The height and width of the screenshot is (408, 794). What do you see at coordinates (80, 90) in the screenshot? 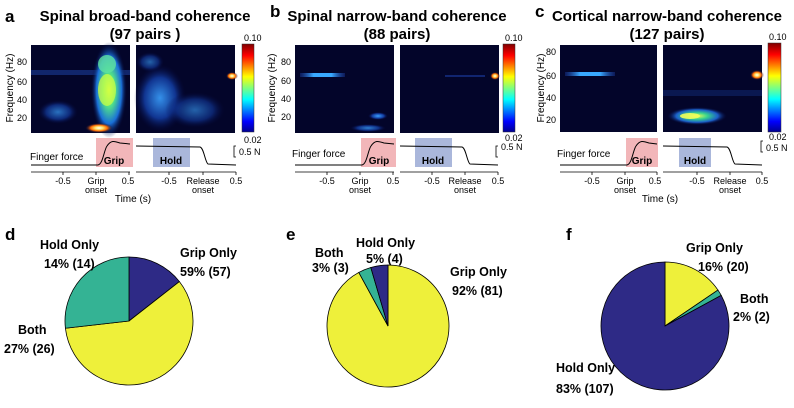
I see `panel-a-spectrogram-grip` at bounding box center [80, 90].